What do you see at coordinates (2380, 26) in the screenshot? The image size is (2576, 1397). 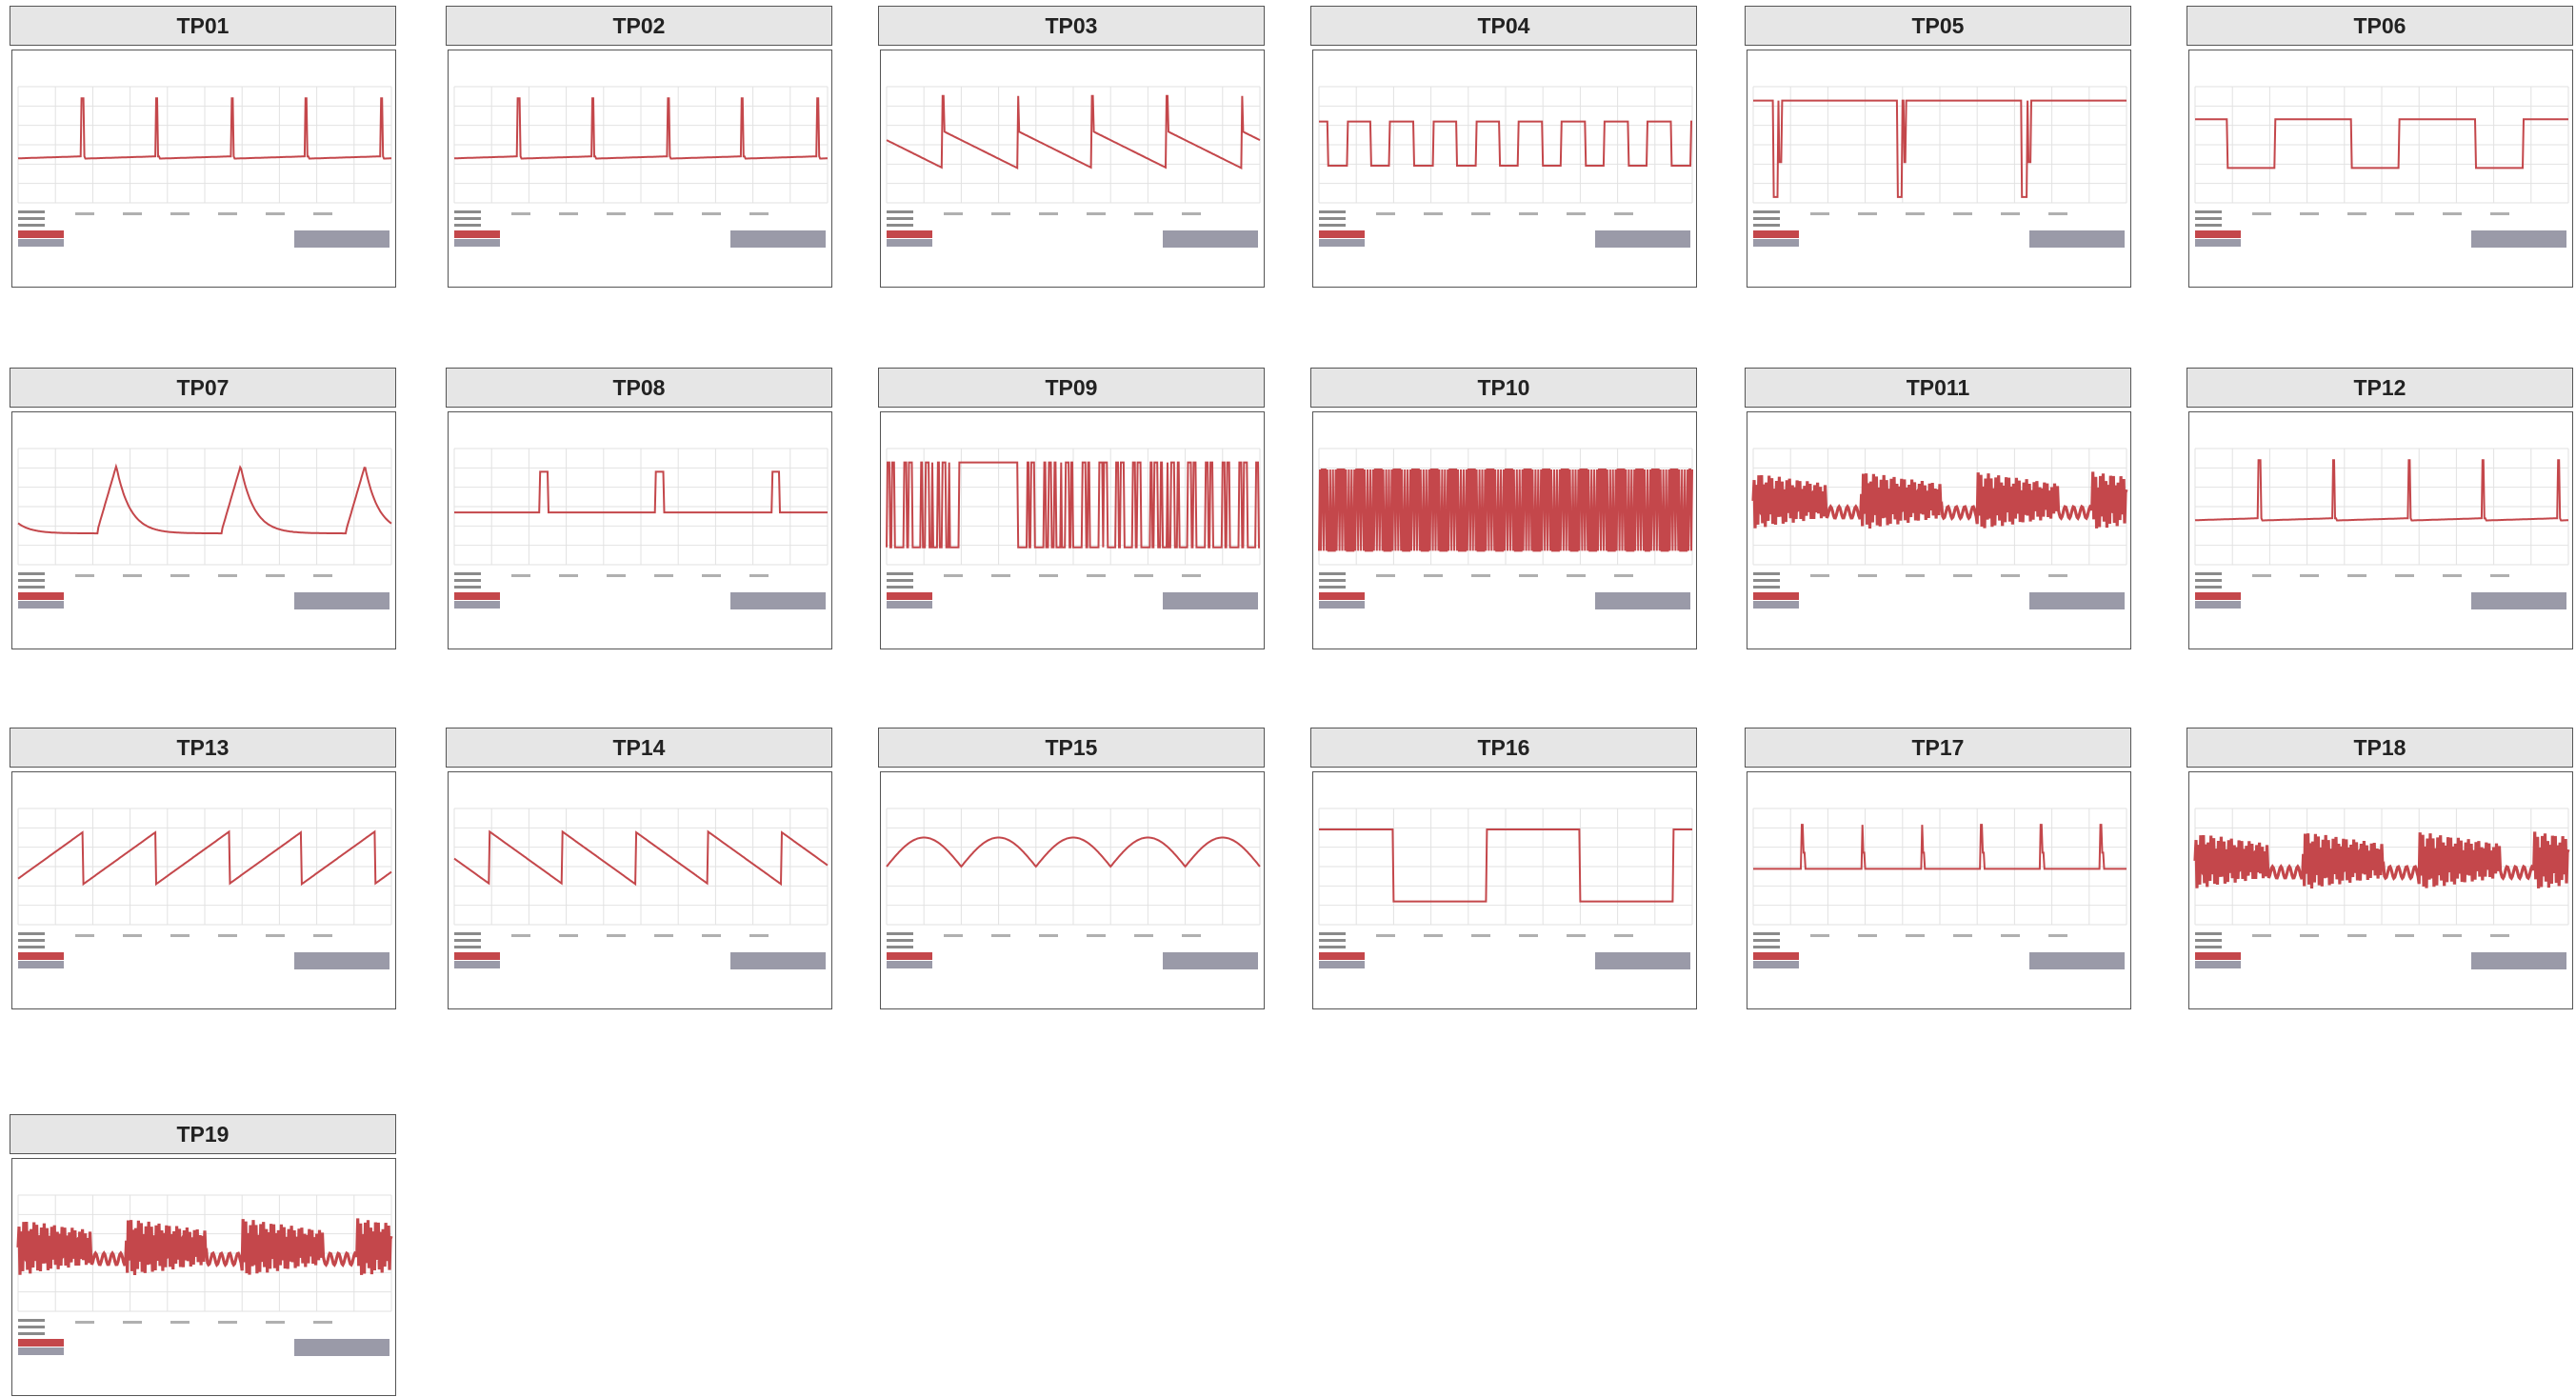 I see `panel-title: TP06` at bounding box center [2380, 26].